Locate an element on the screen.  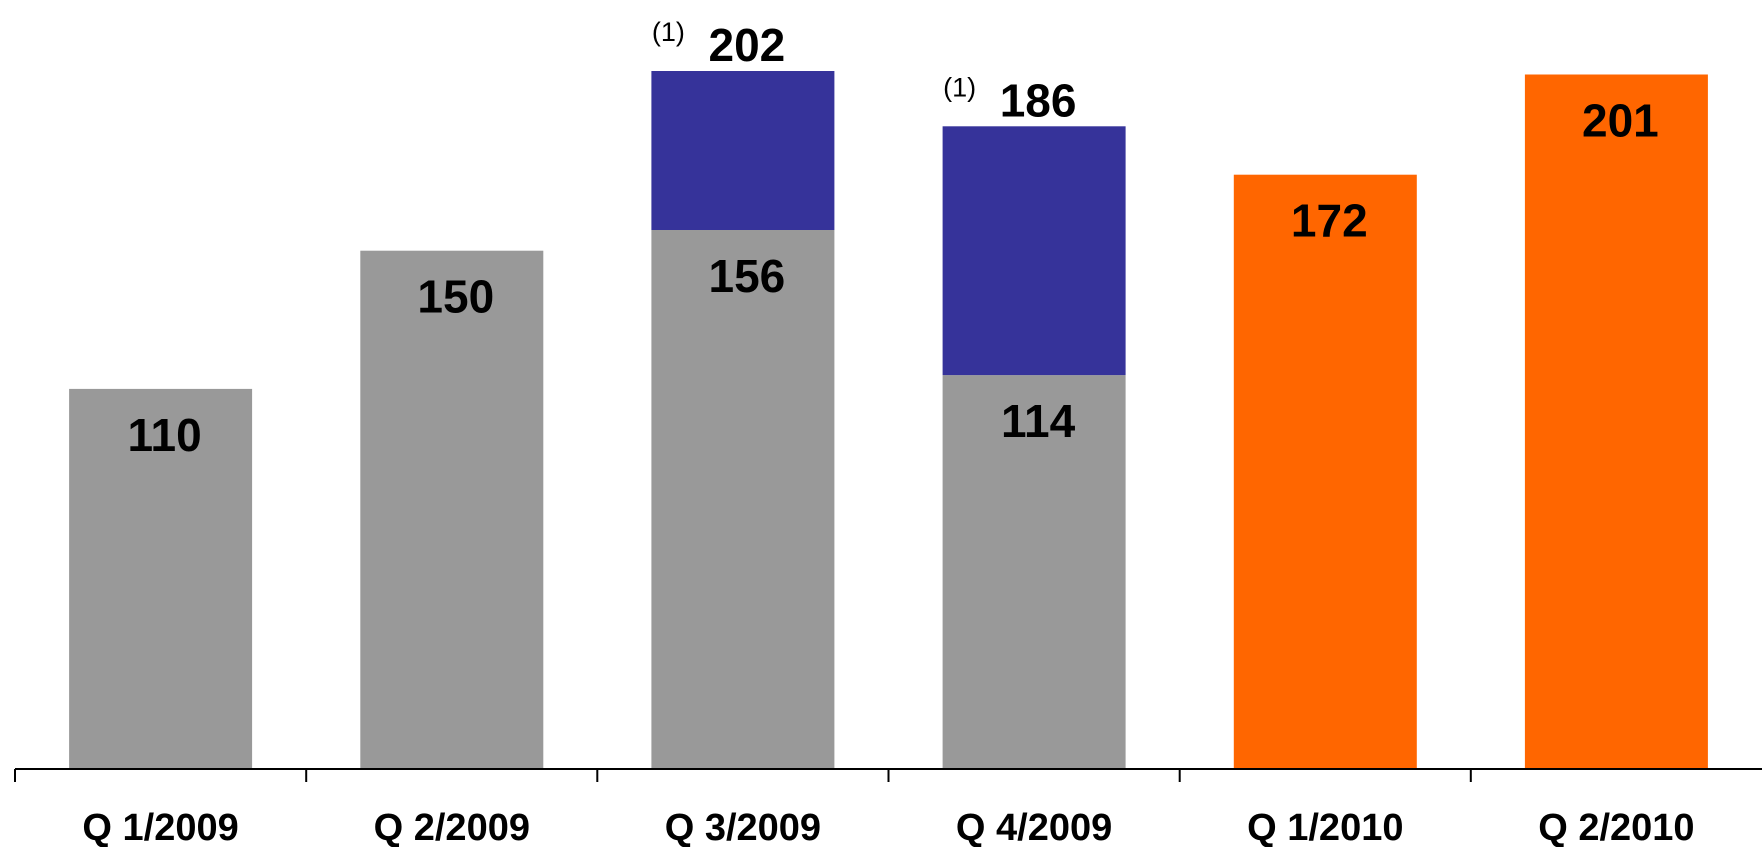
bar-value-label: 114 is located at coordinates (1038, 421).